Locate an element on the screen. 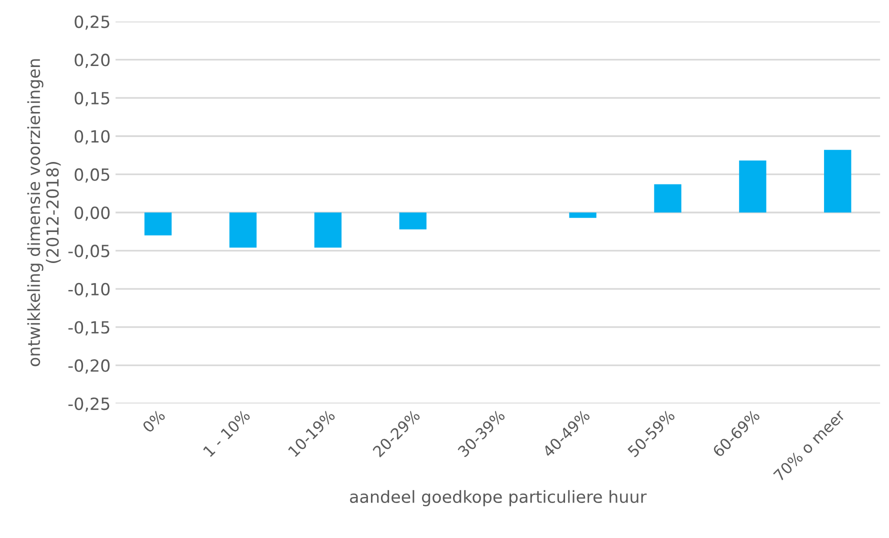 The width and height of the screenshot is (889, 538). y-tick-label: 0,00 is located at coordinates (92, 213).